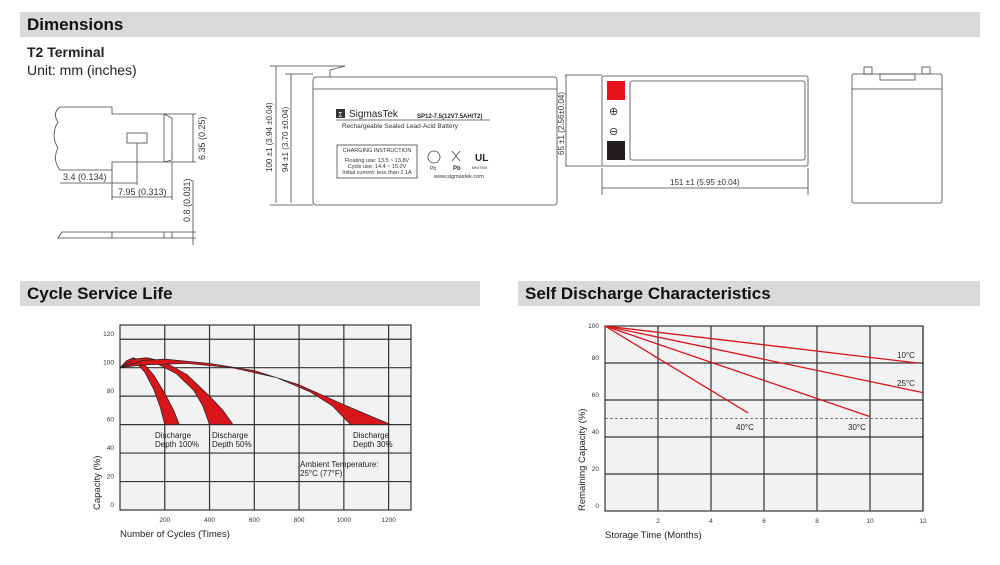 The image size is (1000, 565). Describe the element at coordinates (377, 151) in the screenshot. I see `charging-title: CHARGING INSTRUCTION` at that location.